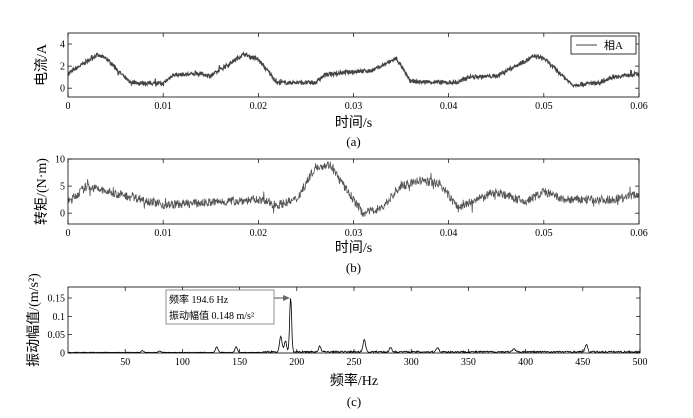  I want to click on x-tick-label: 400, so click(525, 362).